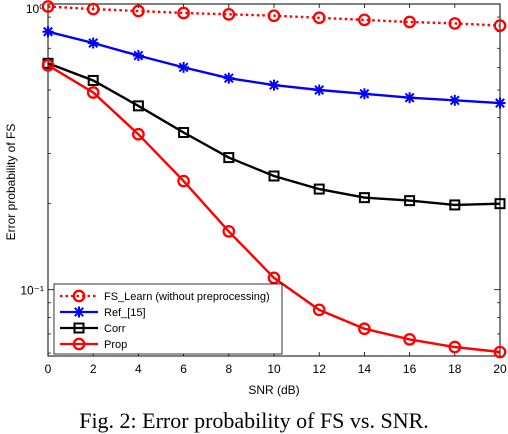  What do you see at coordinates (125, 313) in the screenshot?
I see `legend-label: Ref_[15]` at bounding box center [125, 313].